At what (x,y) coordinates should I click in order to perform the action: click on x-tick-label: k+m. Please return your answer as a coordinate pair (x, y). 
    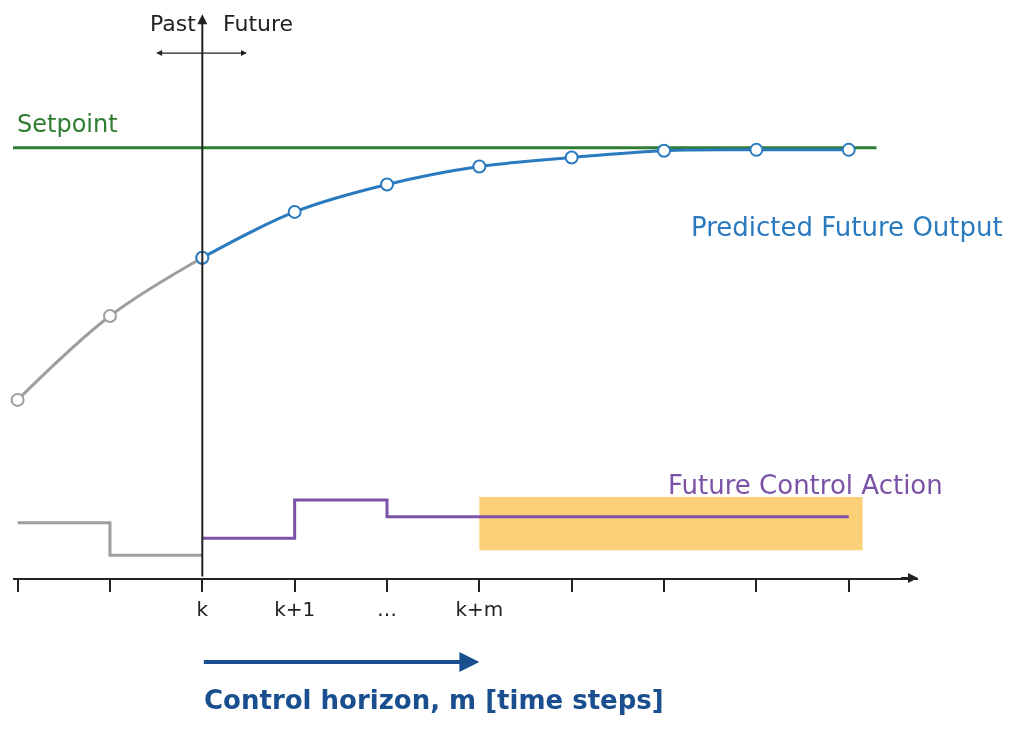
    Looking at the image, I should click on (479, 609).